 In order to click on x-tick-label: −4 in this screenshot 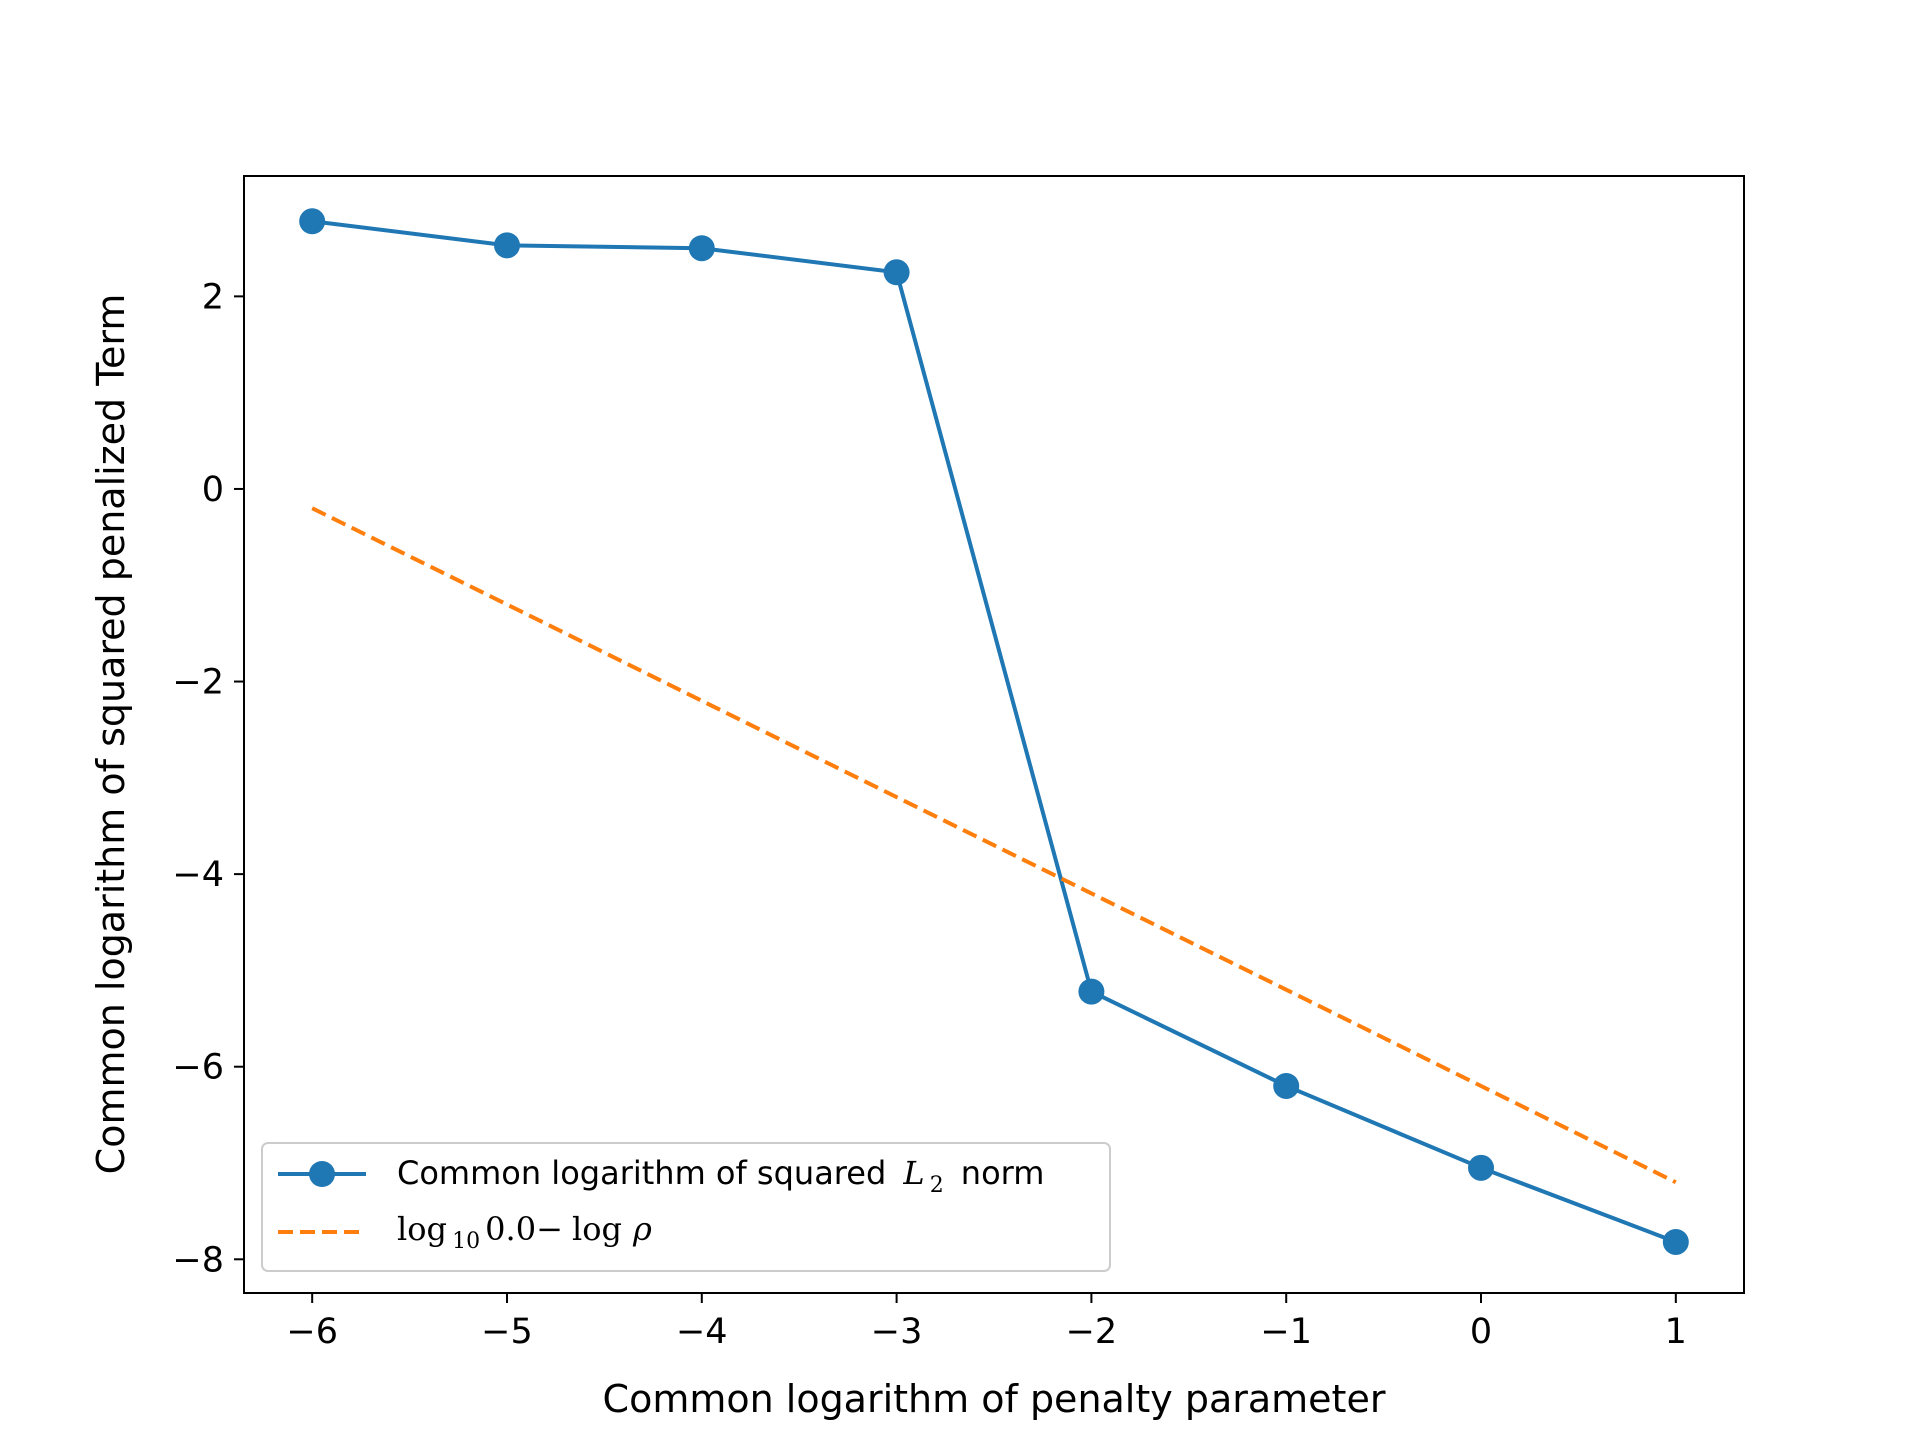, I will do `click(702, 1332)`.